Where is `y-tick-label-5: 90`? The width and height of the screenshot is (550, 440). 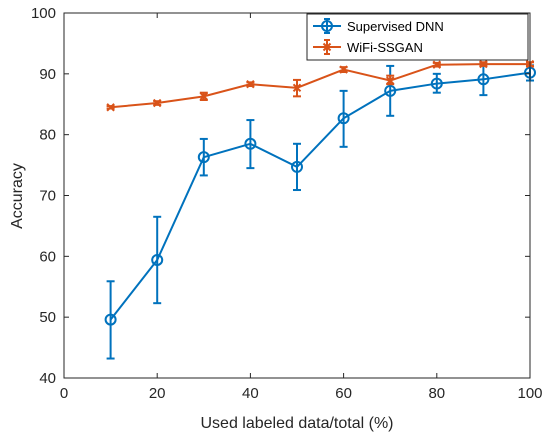
y-tick-label-5: 90 is located at coordinates (47, 74).